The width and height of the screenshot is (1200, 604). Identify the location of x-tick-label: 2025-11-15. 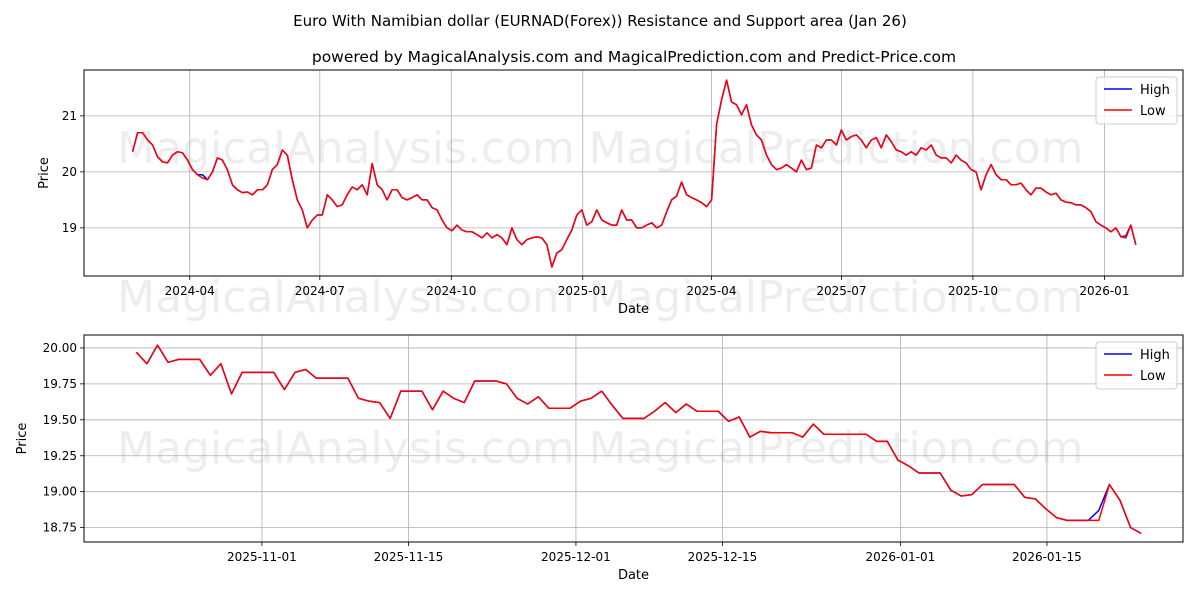
(409, 557).